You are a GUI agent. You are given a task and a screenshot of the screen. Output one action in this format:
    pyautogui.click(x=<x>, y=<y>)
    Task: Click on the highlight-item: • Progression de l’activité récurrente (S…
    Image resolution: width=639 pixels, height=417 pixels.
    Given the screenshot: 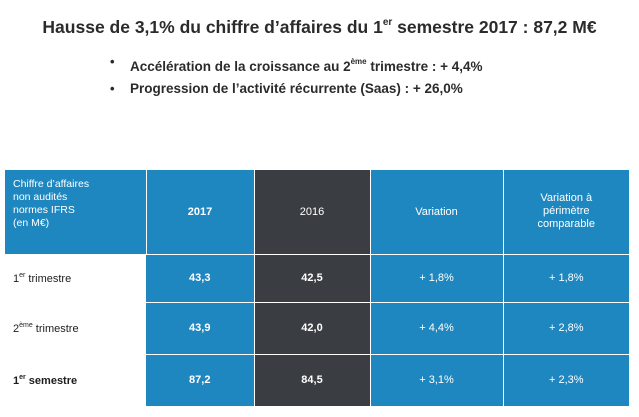 What is the action you would take?
    pyautogui.click(x=286, y=88)
    